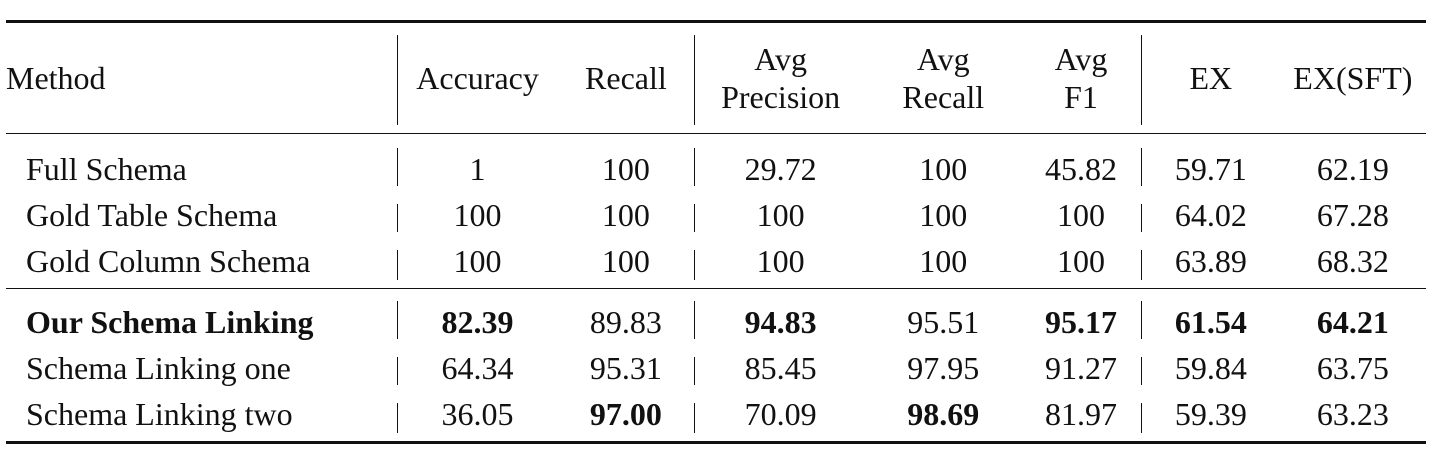  What do you see at coordinates (1210, 261) in the screenshot?
I see `cell-ex: 63.89` at bounding box center [1210, 261].